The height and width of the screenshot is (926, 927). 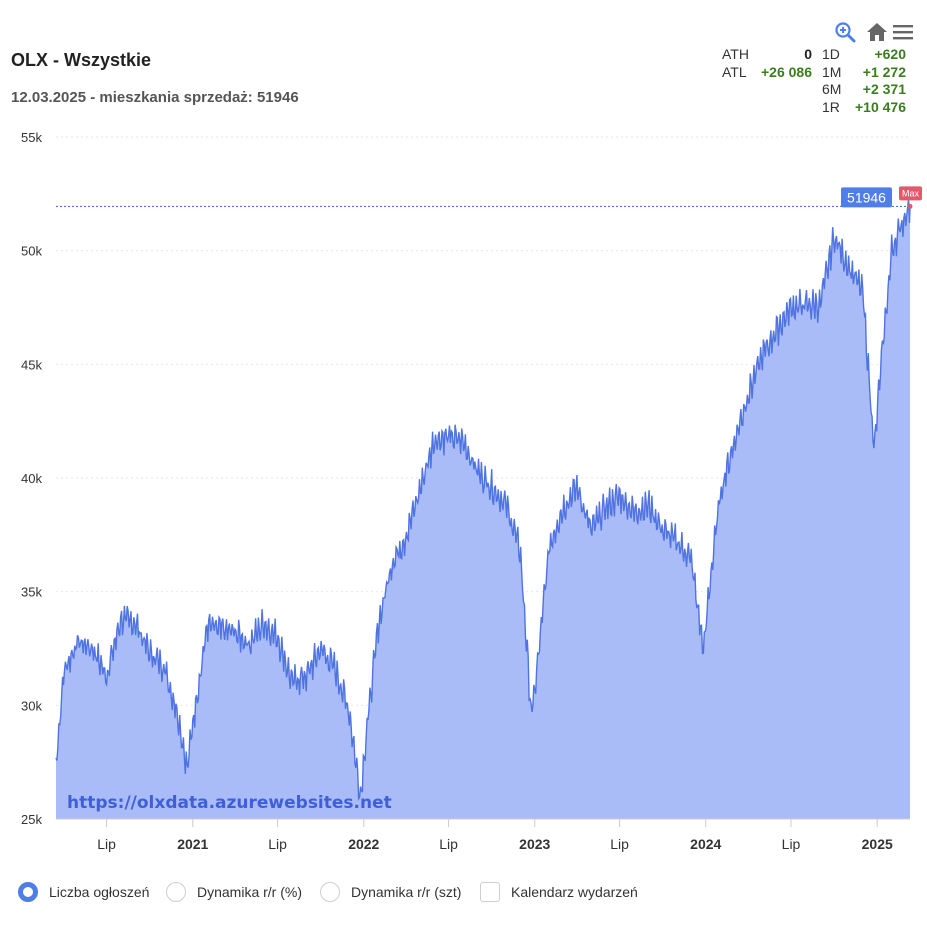 I want to click on m1-value: +1 272, so click(x=884, y=72).